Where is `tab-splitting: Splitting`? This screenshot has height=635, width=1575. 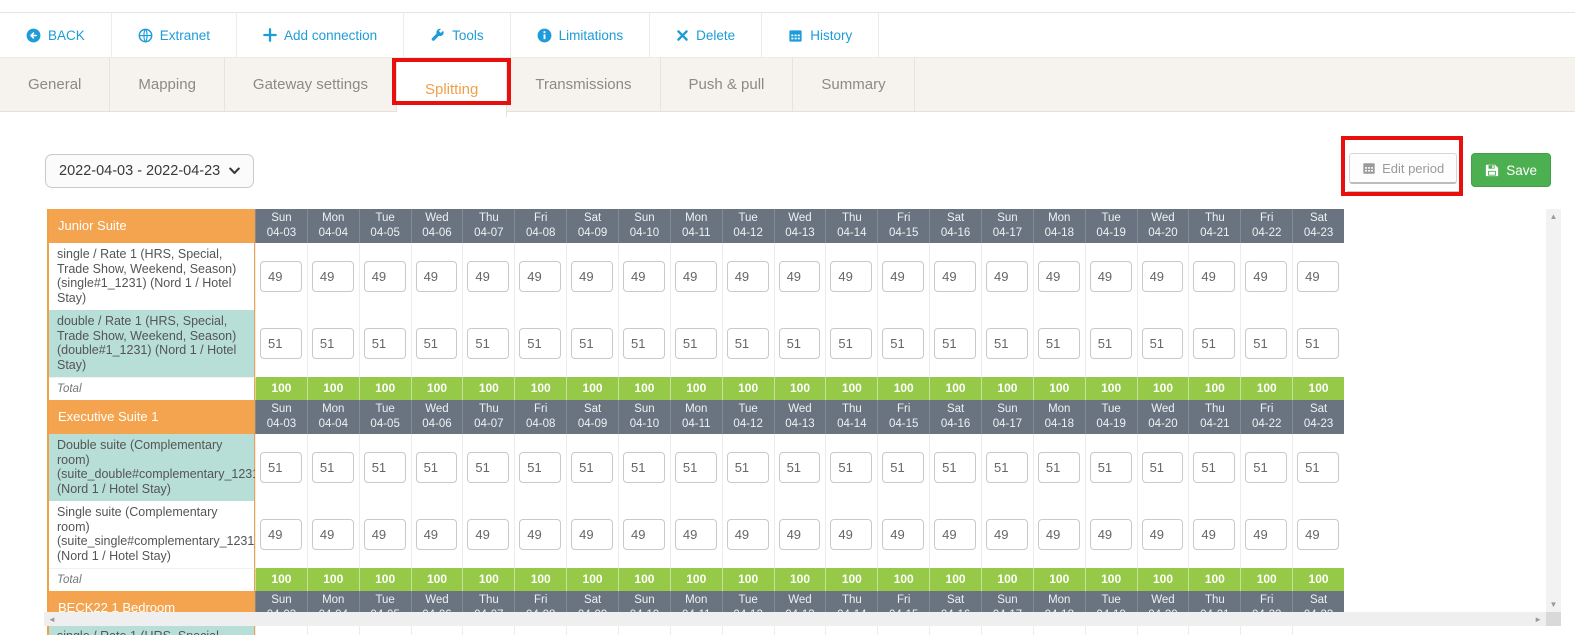
tab-splitting: Splitting is located at coordinates (452, 87).